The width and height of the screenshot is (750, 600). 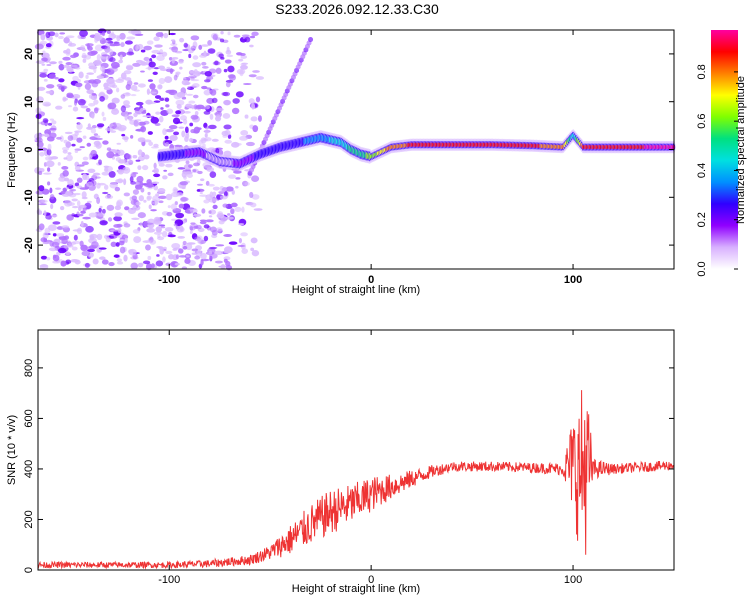 What do you see at coordinates (29, 368) in the screenshot?
I see `snr-y-tick-label: 800` at bounding box center [29, 368].